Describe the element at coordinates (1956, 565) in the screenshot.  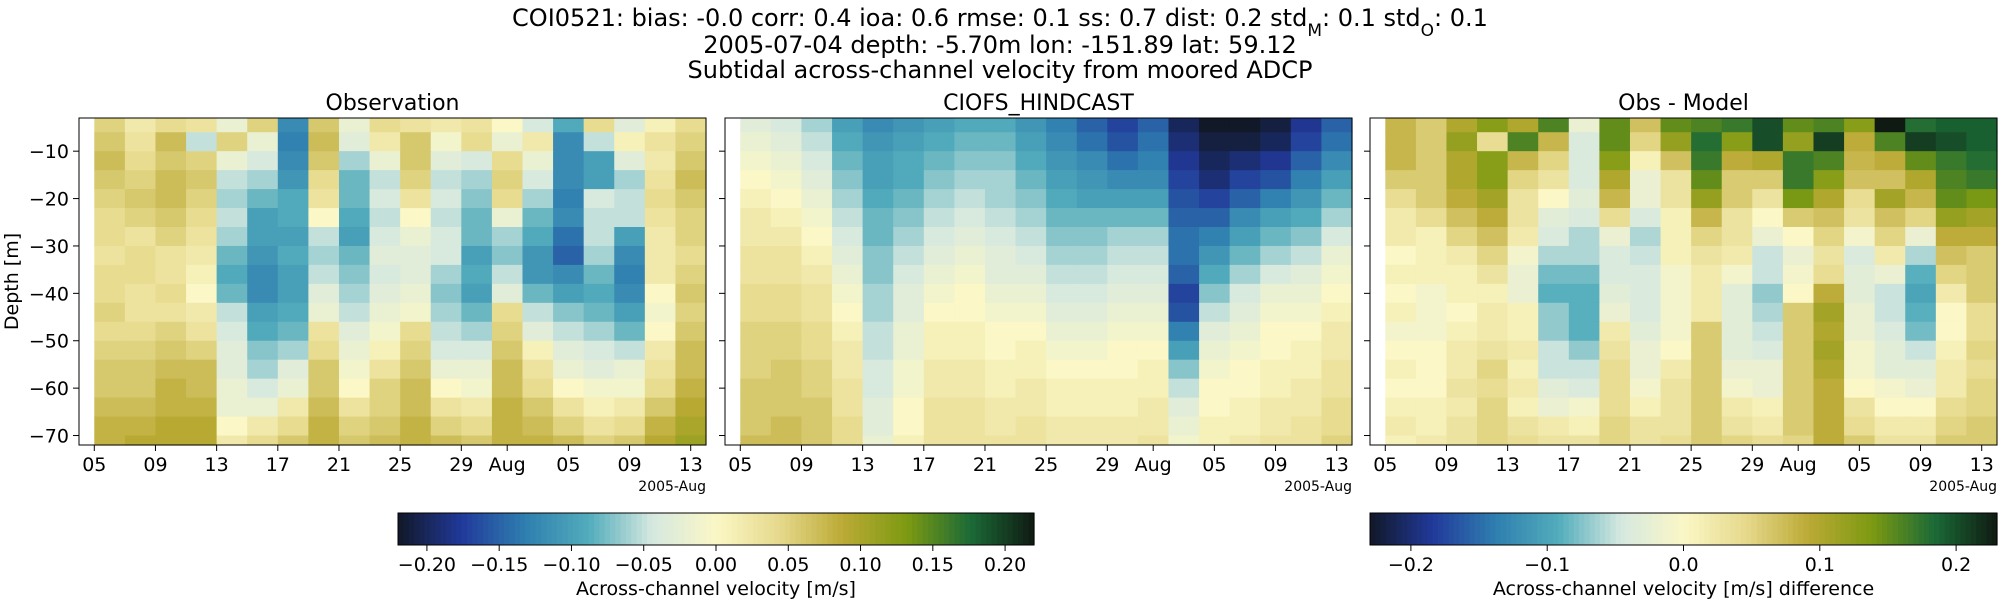
I see `colorbar-tick-label: 0.2` at that location.